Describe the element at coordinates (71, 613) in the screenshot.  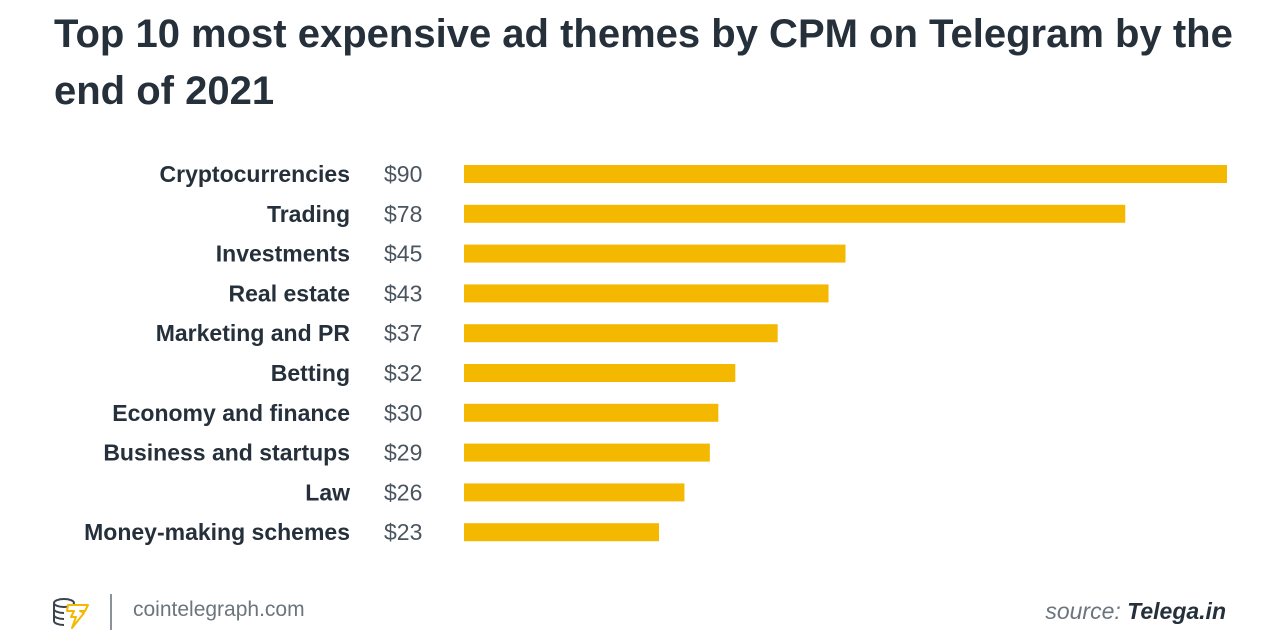
I see `cointelegraph-logo-icon` at that location.